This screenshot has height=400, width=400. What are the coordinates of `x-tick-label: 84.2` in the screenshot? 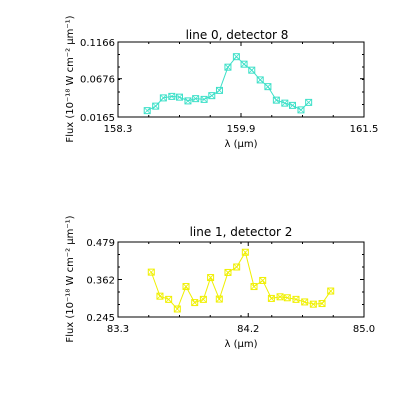 It's located at (248, 329).